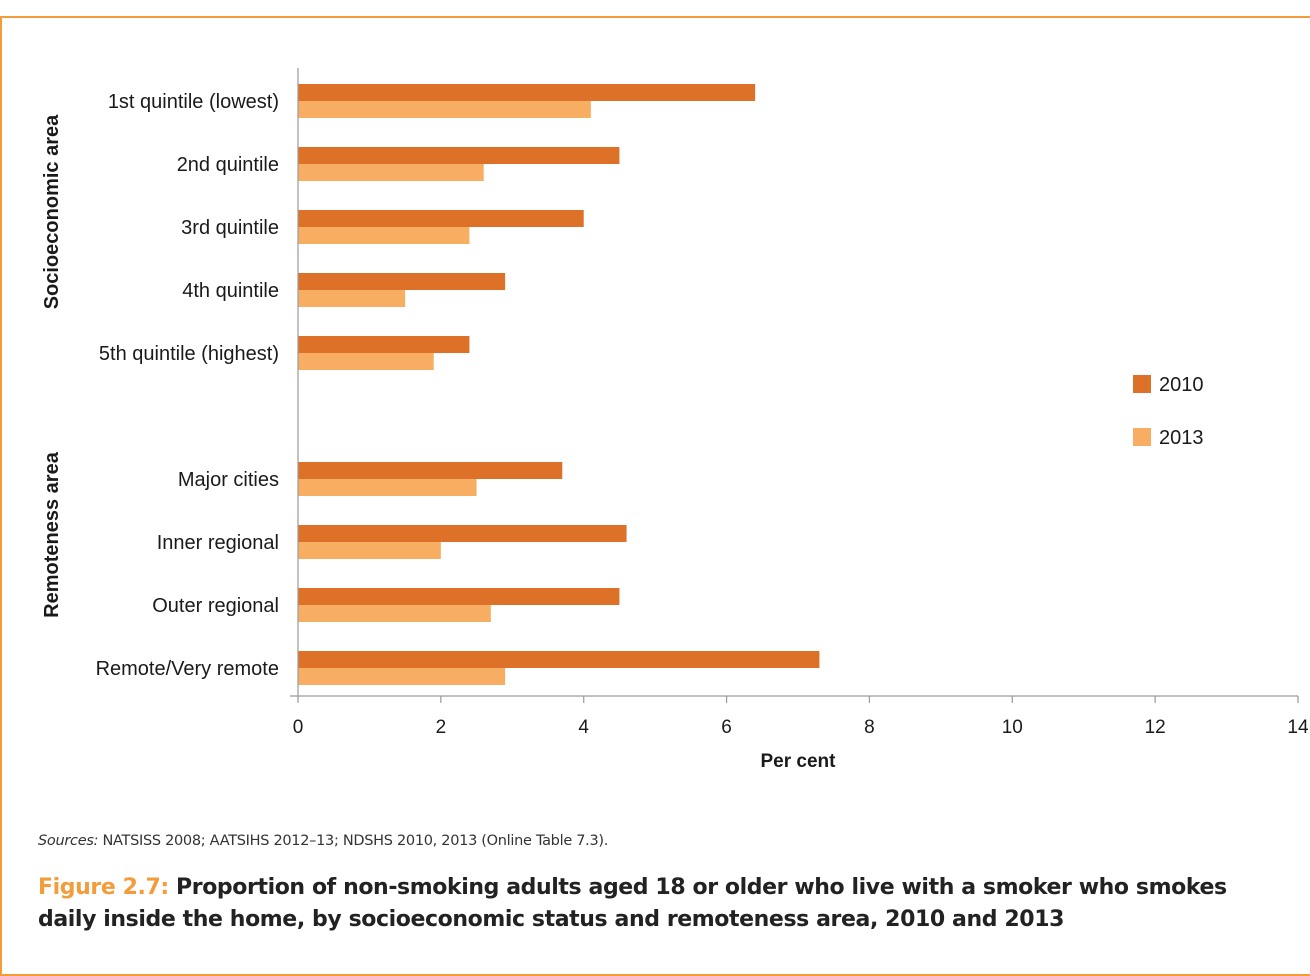 This screenshot has width=1310, height=976. What do you see at coordinates (230, 291) in the screenshot?
I see `category-label-4th-quintile: 4th quintile` at bounding box center [230, 291].